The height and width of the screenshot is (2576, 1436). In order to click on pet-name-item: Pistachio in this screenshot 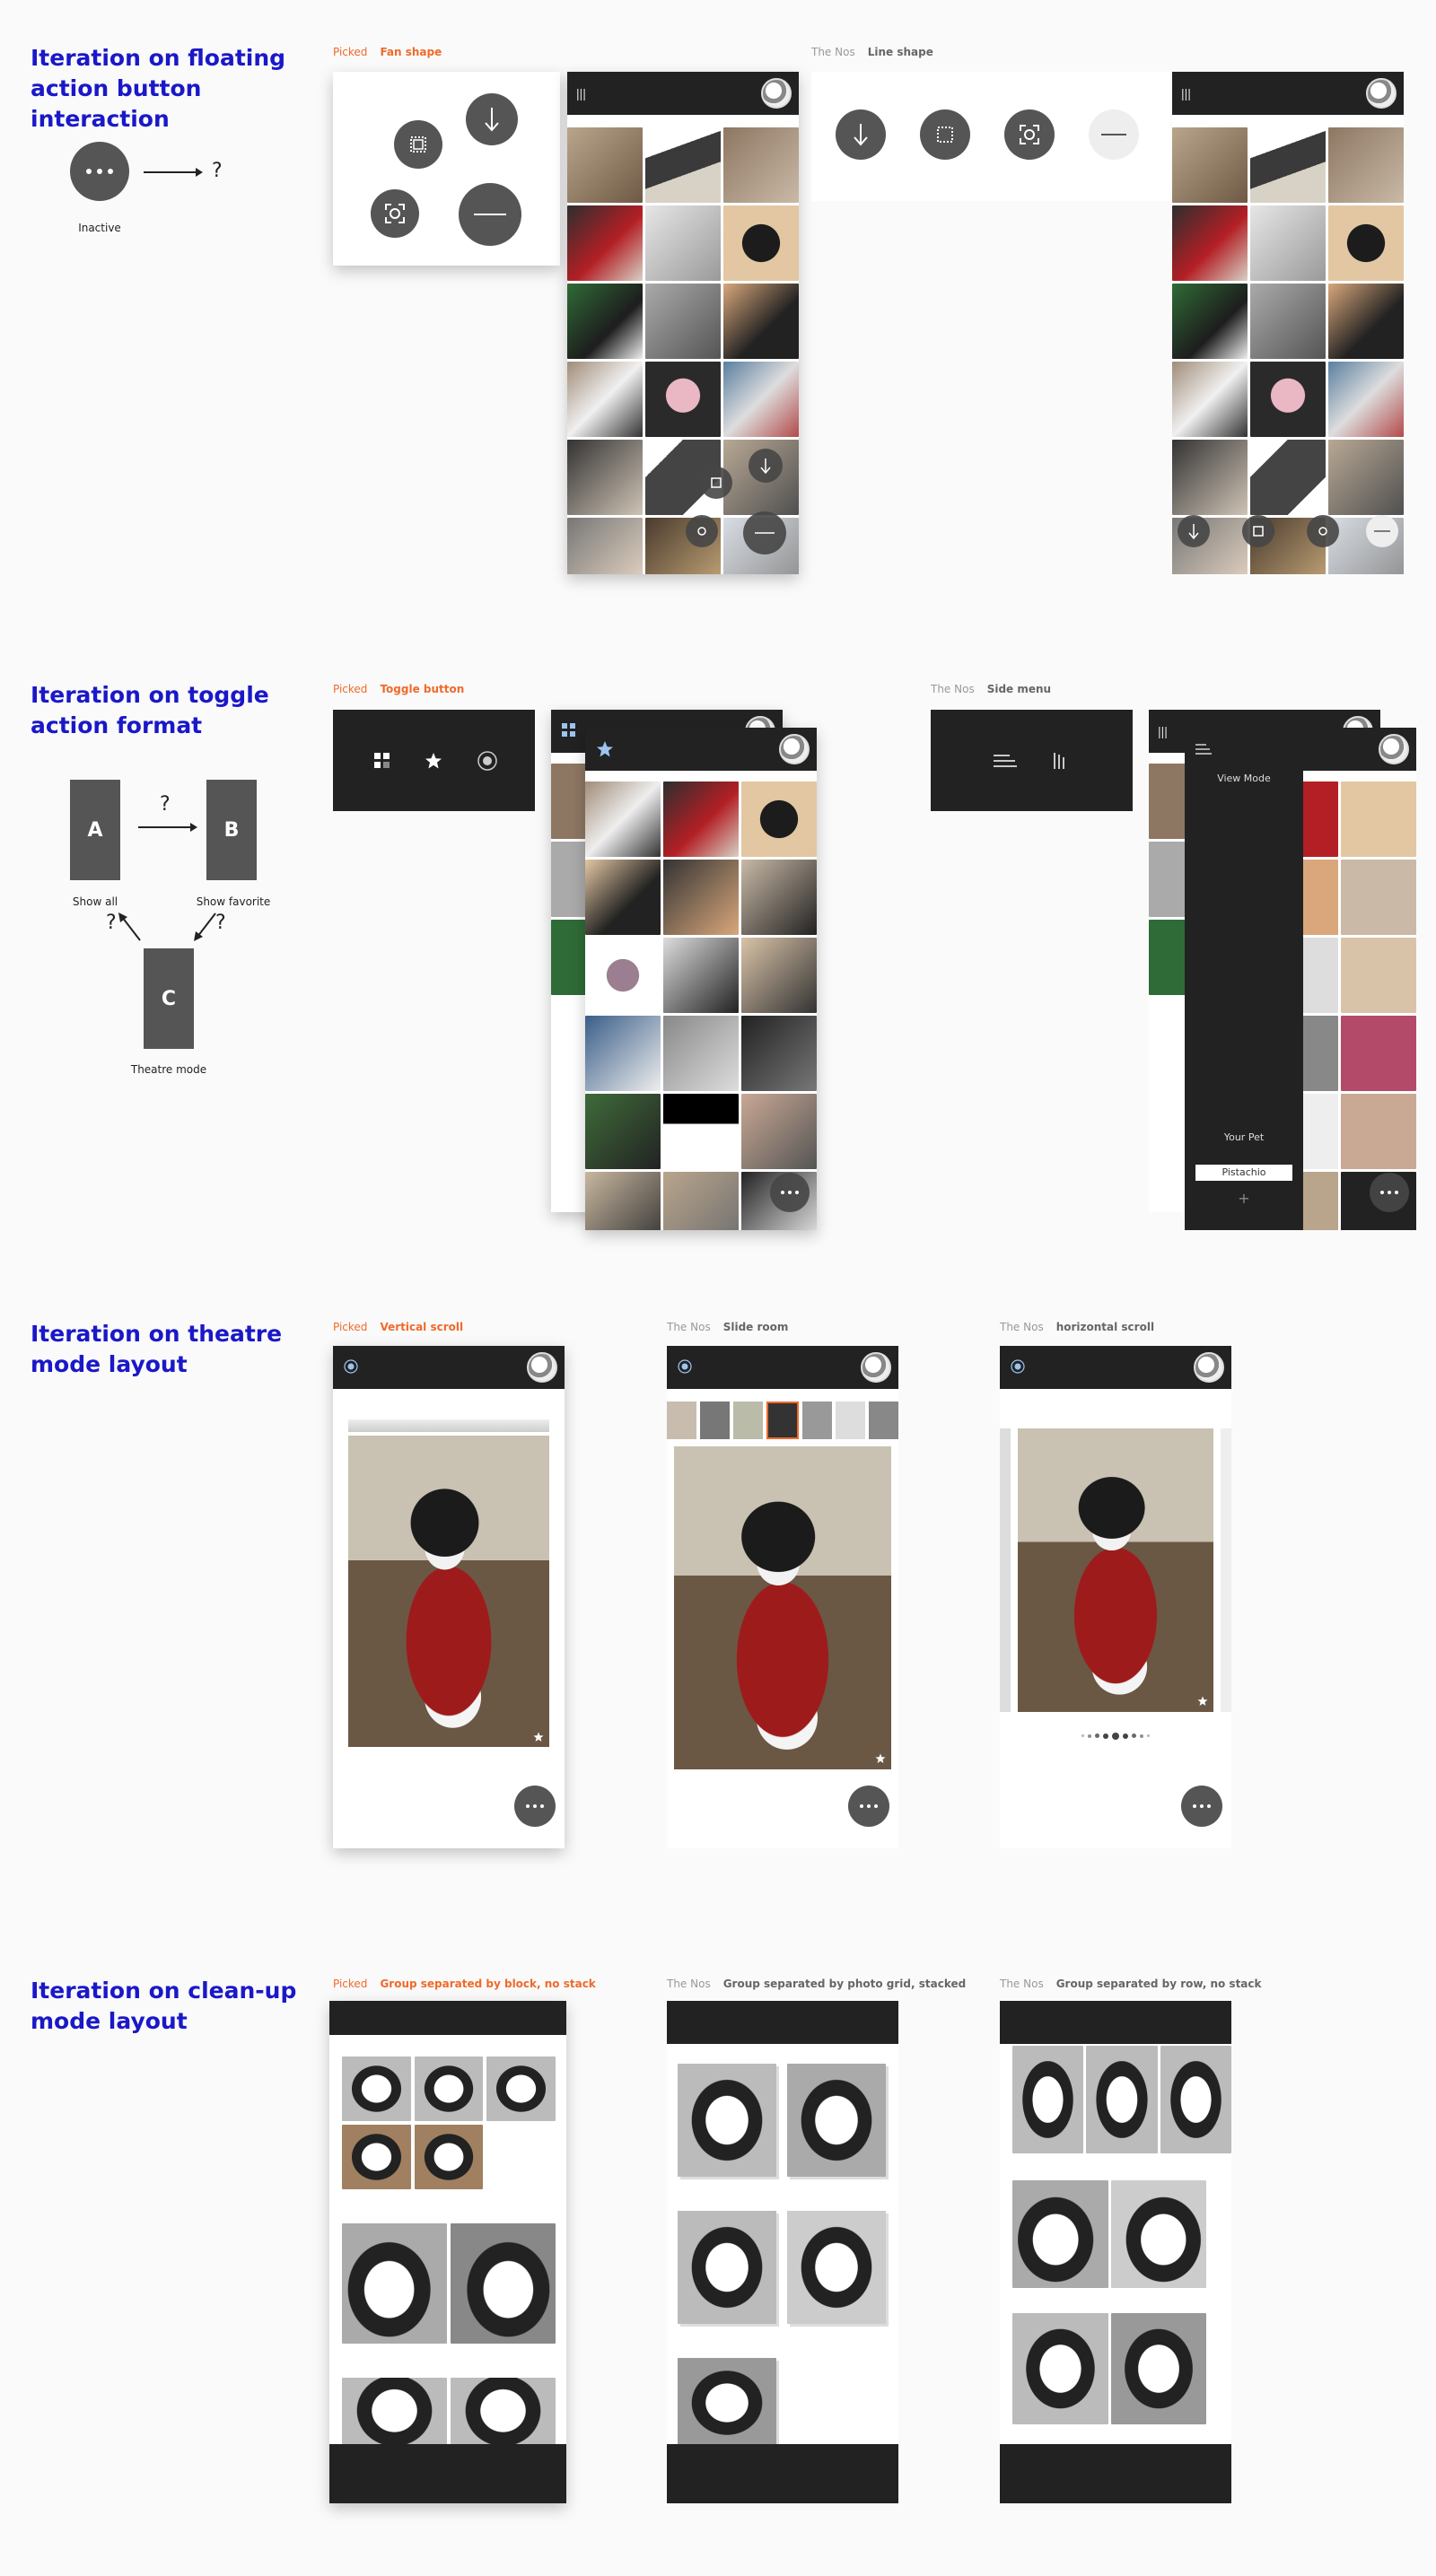, I will do `click(1243, 1173)`.